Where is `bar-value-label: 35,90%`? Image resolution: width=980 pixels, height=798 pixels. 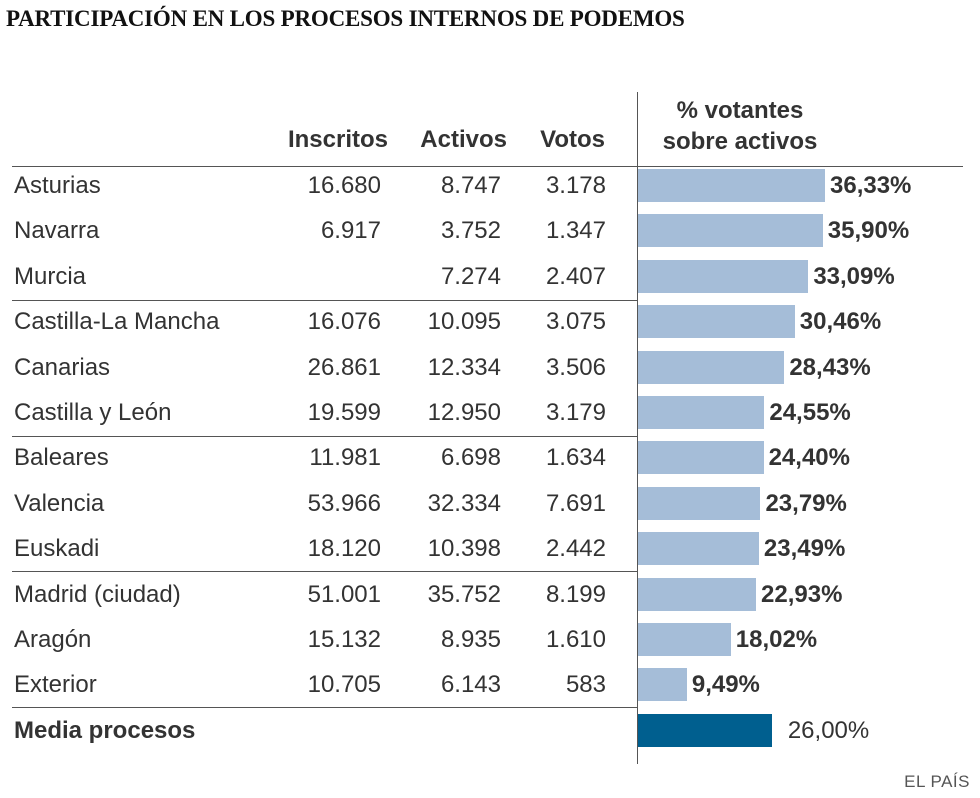 bar-value-label: 35,90% is located at coordinates (868, 231).